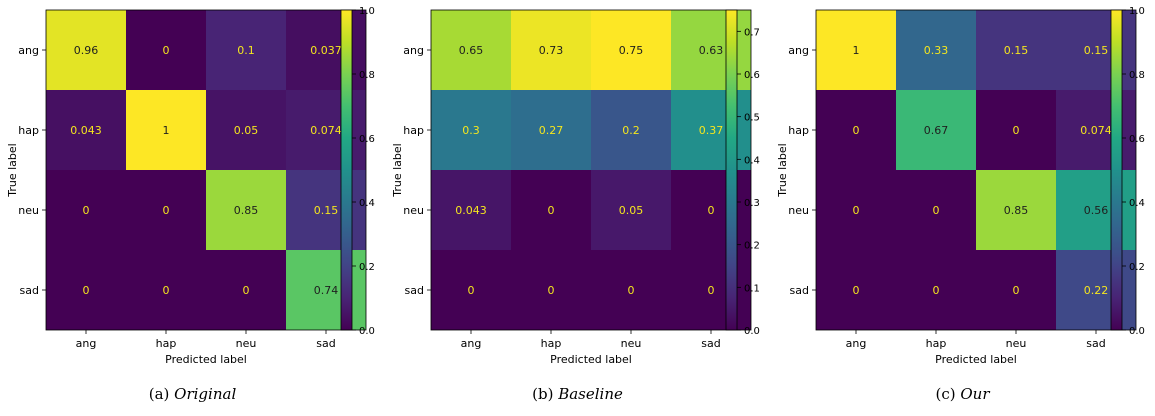  What do you see at coordinates (752, 118) in the screenshot?
I see `colorbar-tick-label: 0.5` at bounding box center [752, 118].